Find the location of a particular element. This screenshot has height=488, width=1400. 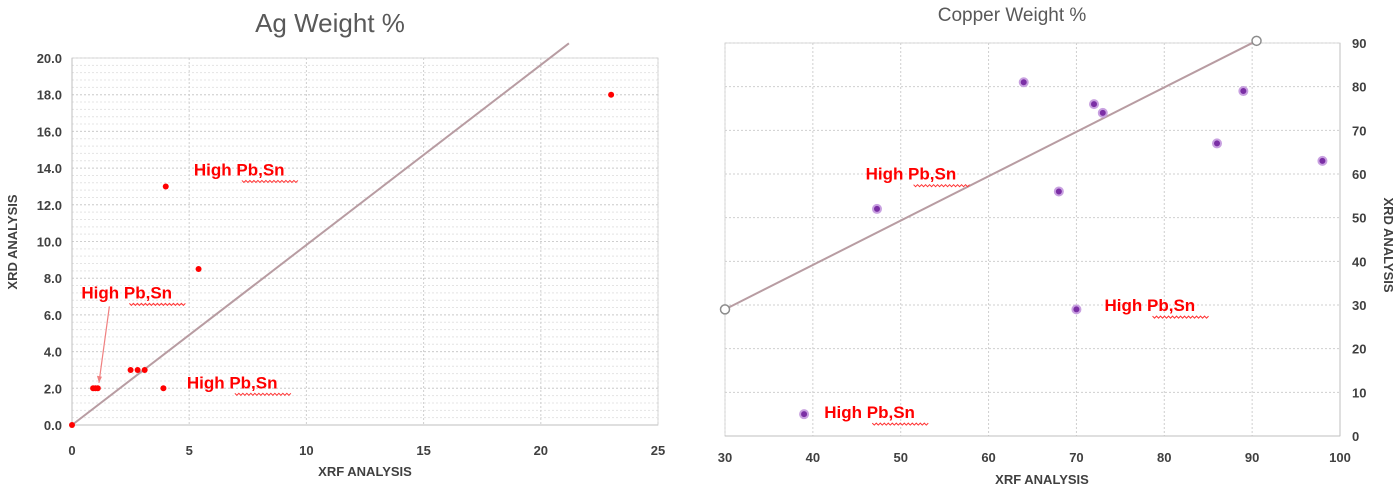

chart-title: Copper Weight % is located at coordinates (1012, 15).